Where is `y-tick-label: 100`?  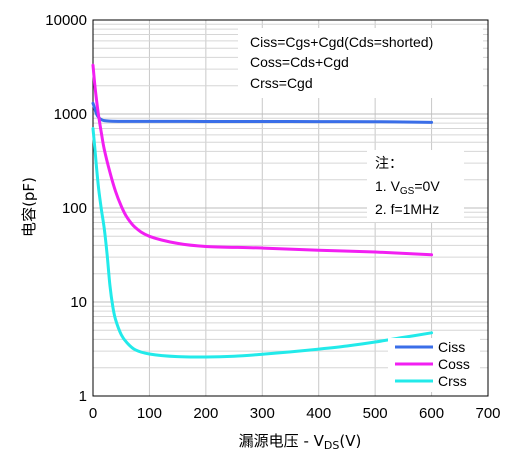
y-tick-label: 100 is located at coordinates (74, 208).